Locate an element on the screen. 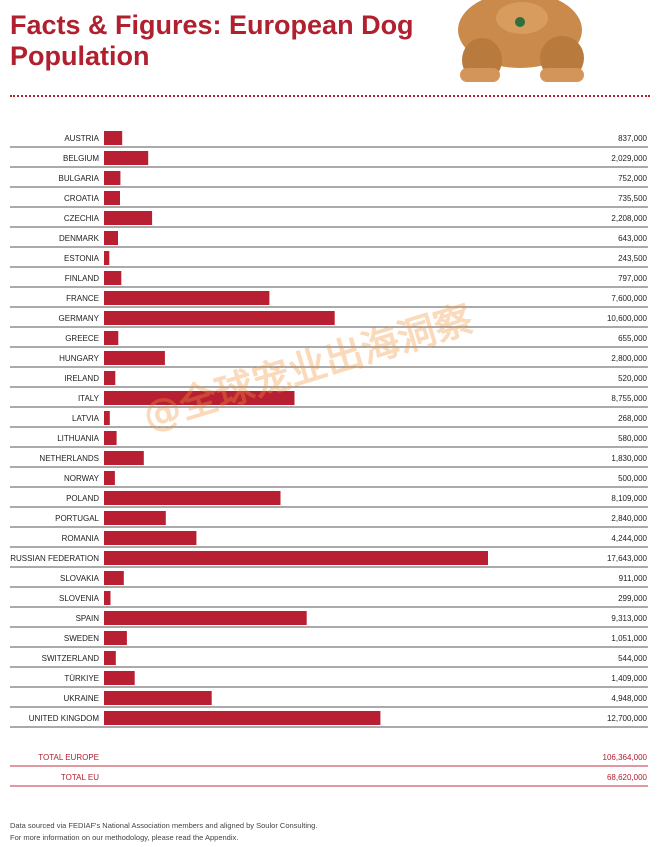 The height and width of the screenshot is (847, 658). category-label: IRELAND is located at coordinates (81, 378).